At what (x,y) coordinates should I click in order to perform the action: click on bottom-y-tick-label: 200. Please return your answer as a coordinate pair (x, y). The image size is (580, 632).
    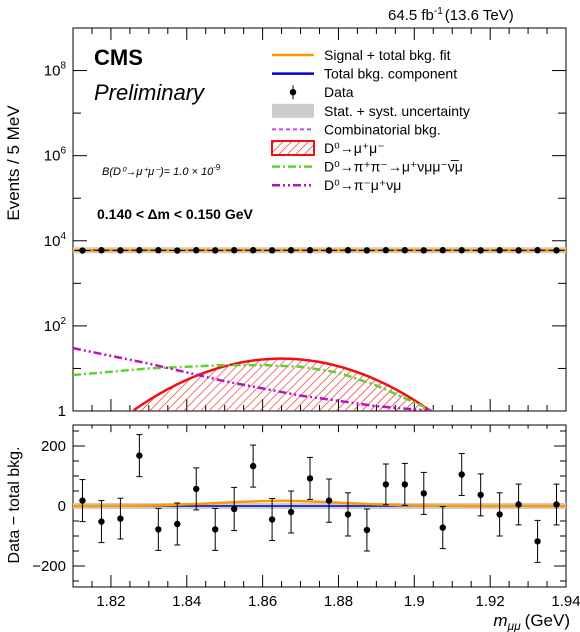
    Looking at the image, I should click on (53, 446).